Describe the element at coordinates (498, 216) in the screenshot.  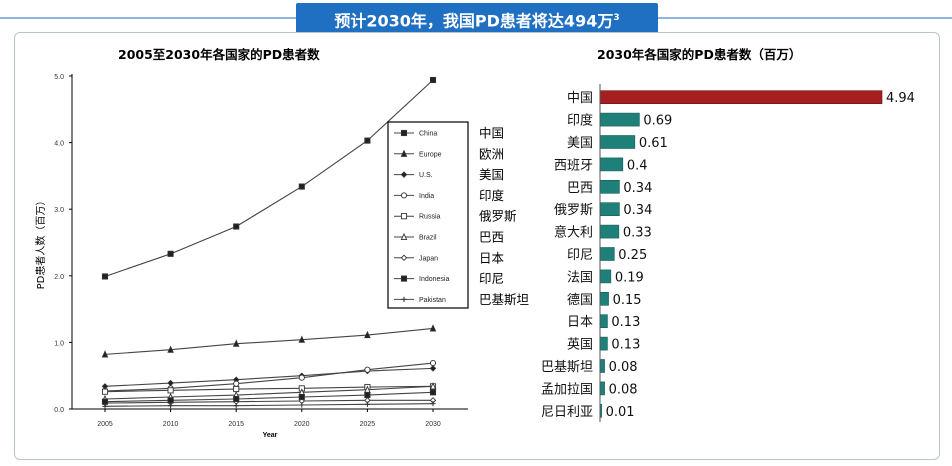
I see `legend-label-cn: 俄罗斯` at that location.